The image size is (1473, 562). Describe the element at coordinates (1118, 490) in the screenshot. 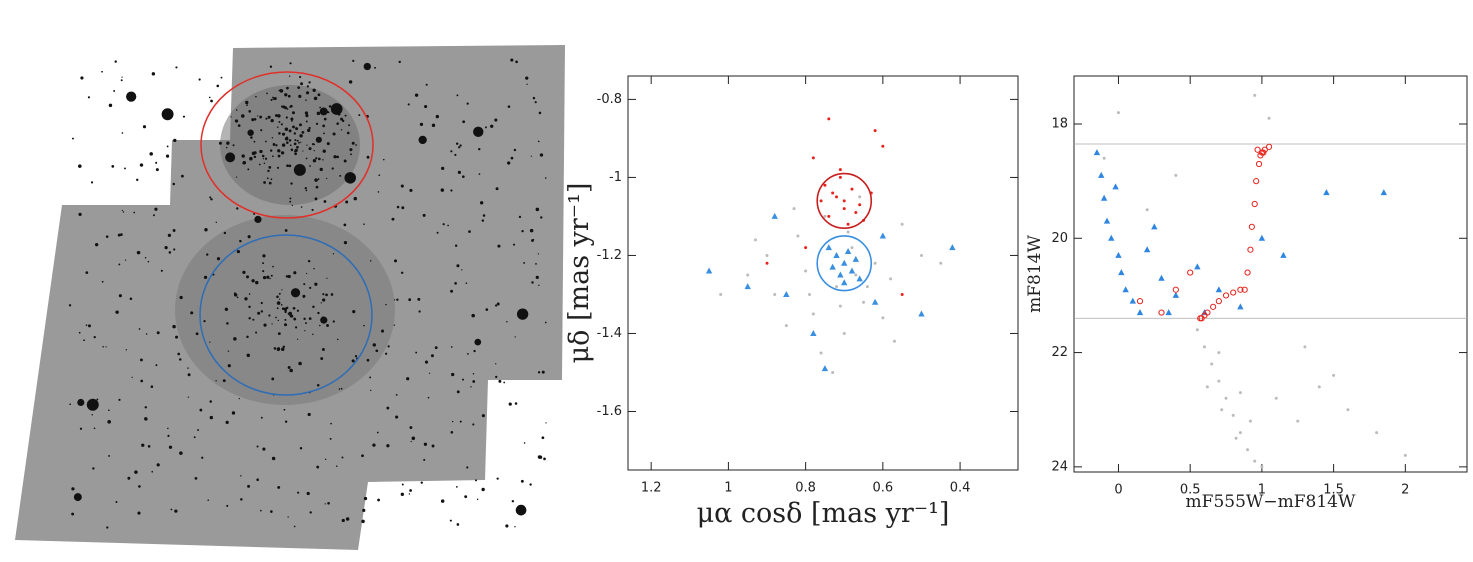

I see `x-tick-label: 0` at that location.